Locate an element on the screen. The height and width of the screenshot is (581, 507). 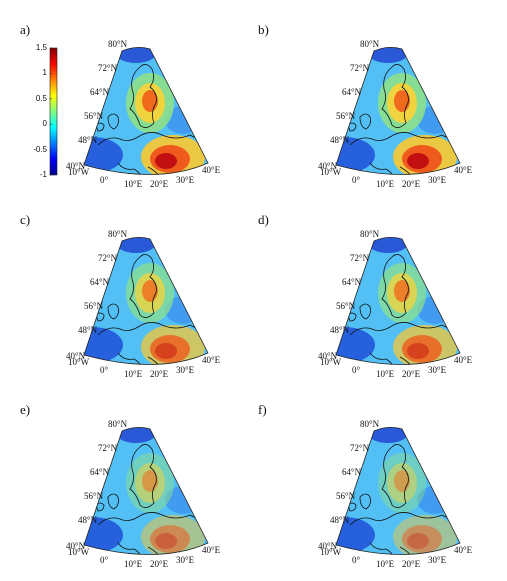
panel-label: f) is located at coordinates (262, 409).